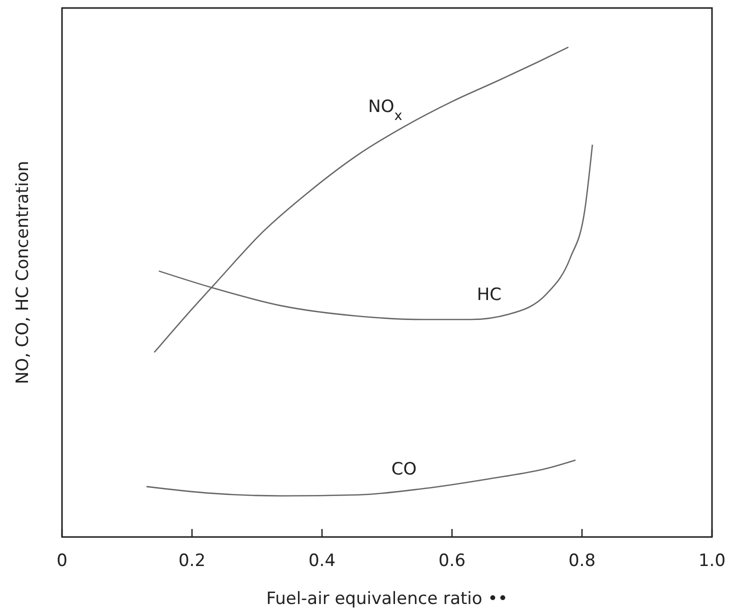  Describe the element at coordinates (489, 295) in the screenshot. I see `series-label: HC` at that location.